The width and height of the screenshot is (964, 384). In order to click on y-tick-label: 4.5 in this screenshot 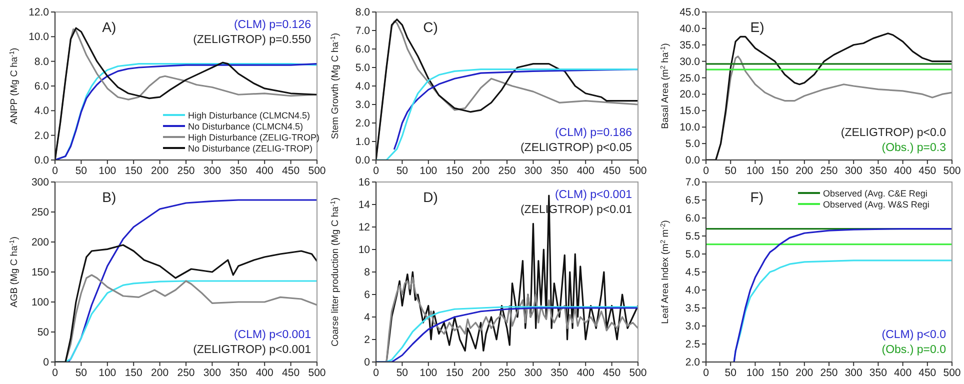, I will do `click(692, 272)`.